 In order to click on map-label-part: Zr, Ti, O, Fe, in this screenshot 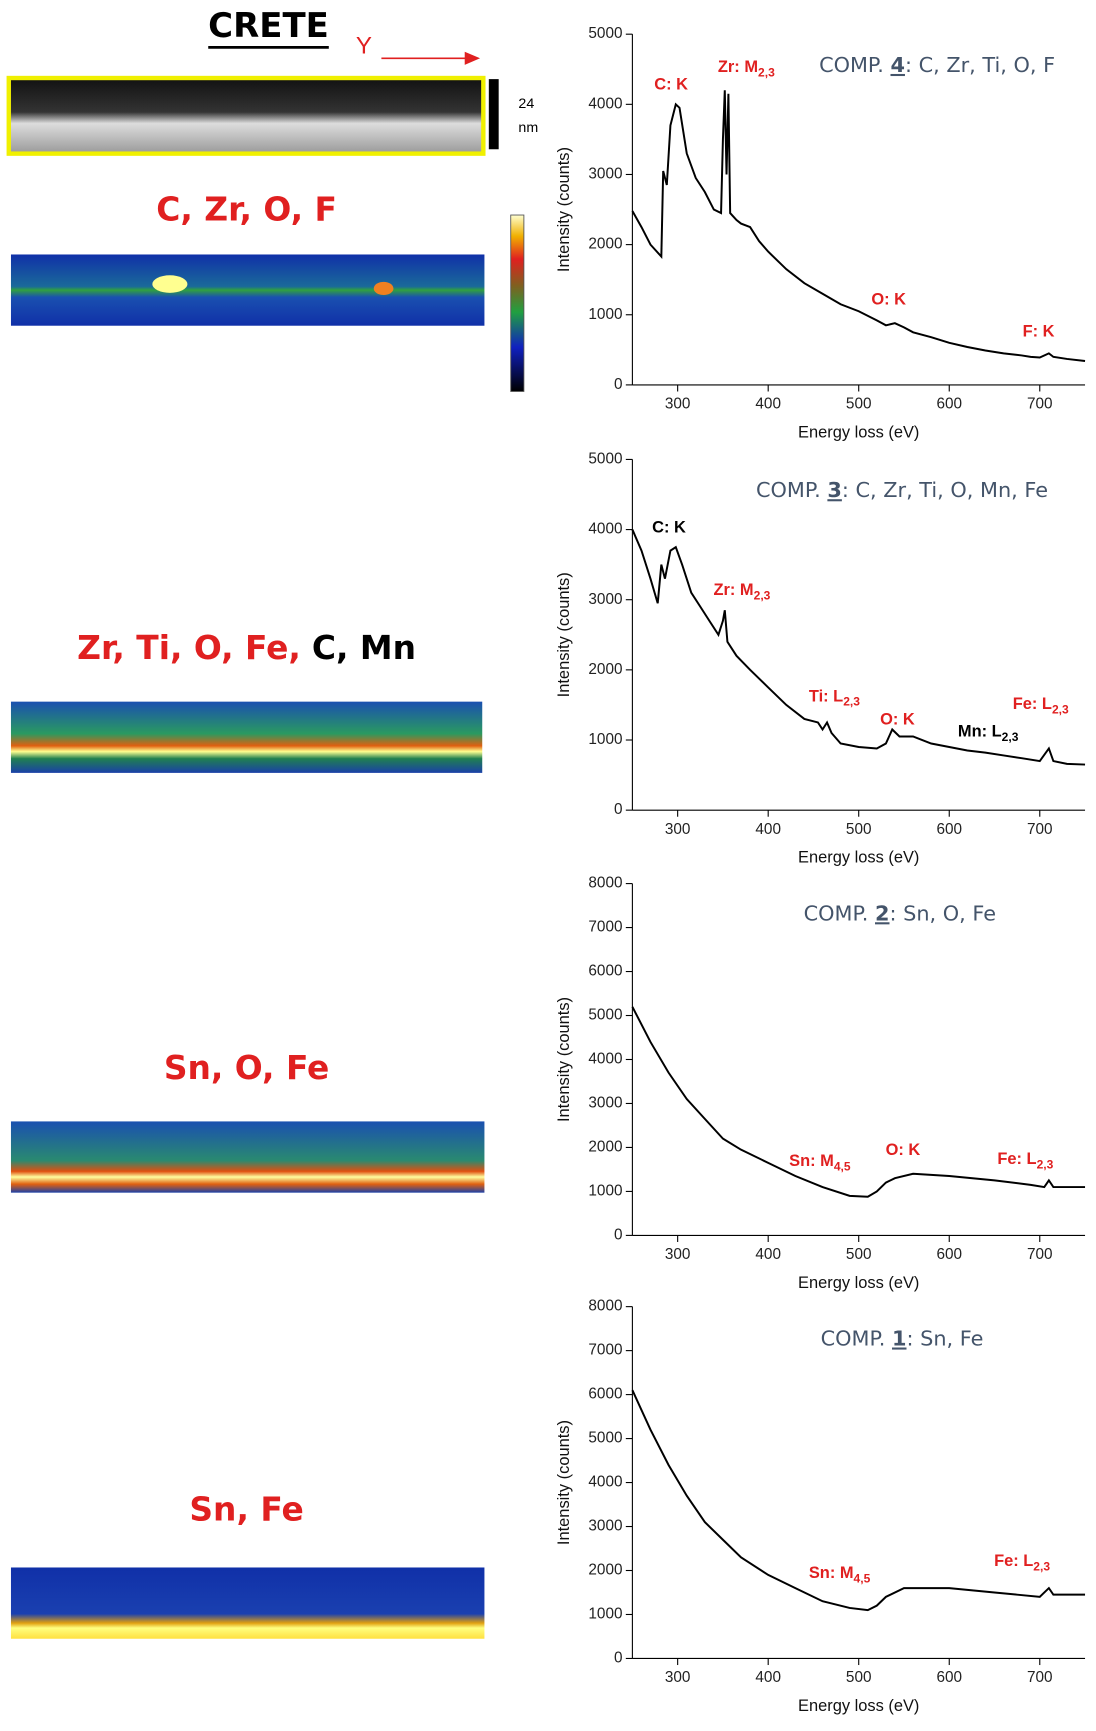, I will do `click(189, 647)`.